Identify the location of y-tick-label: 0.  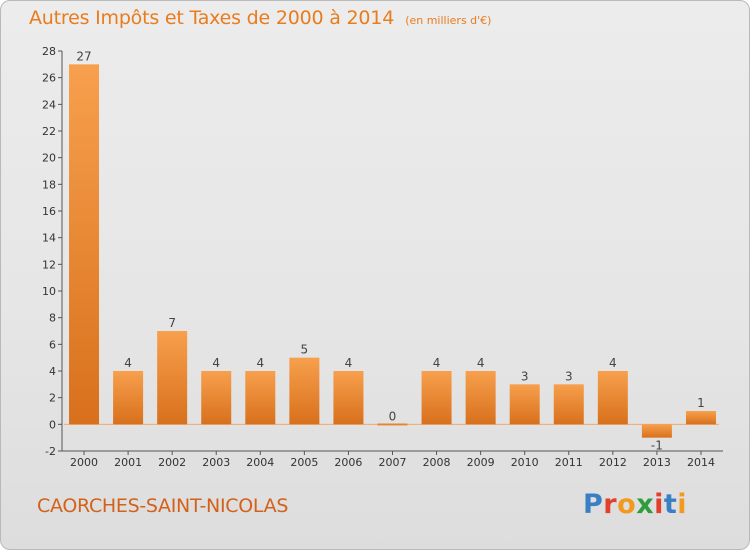
(52, 424).